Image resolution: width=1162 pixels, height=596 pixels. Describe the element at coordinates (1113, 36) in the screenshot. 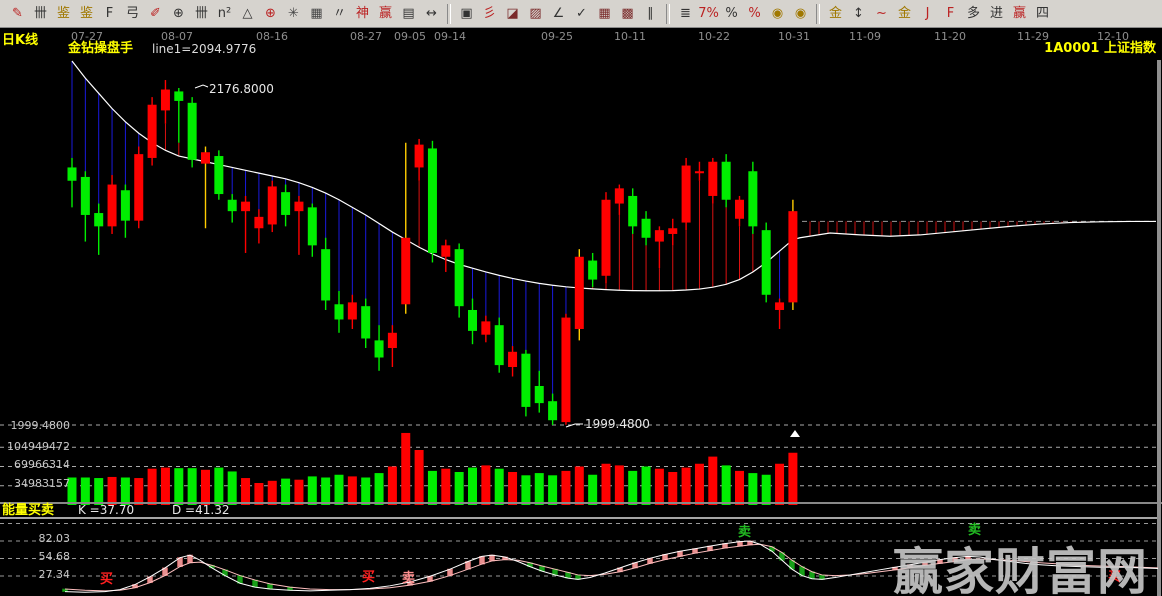

I see `date-tick: 12-10` at that location.